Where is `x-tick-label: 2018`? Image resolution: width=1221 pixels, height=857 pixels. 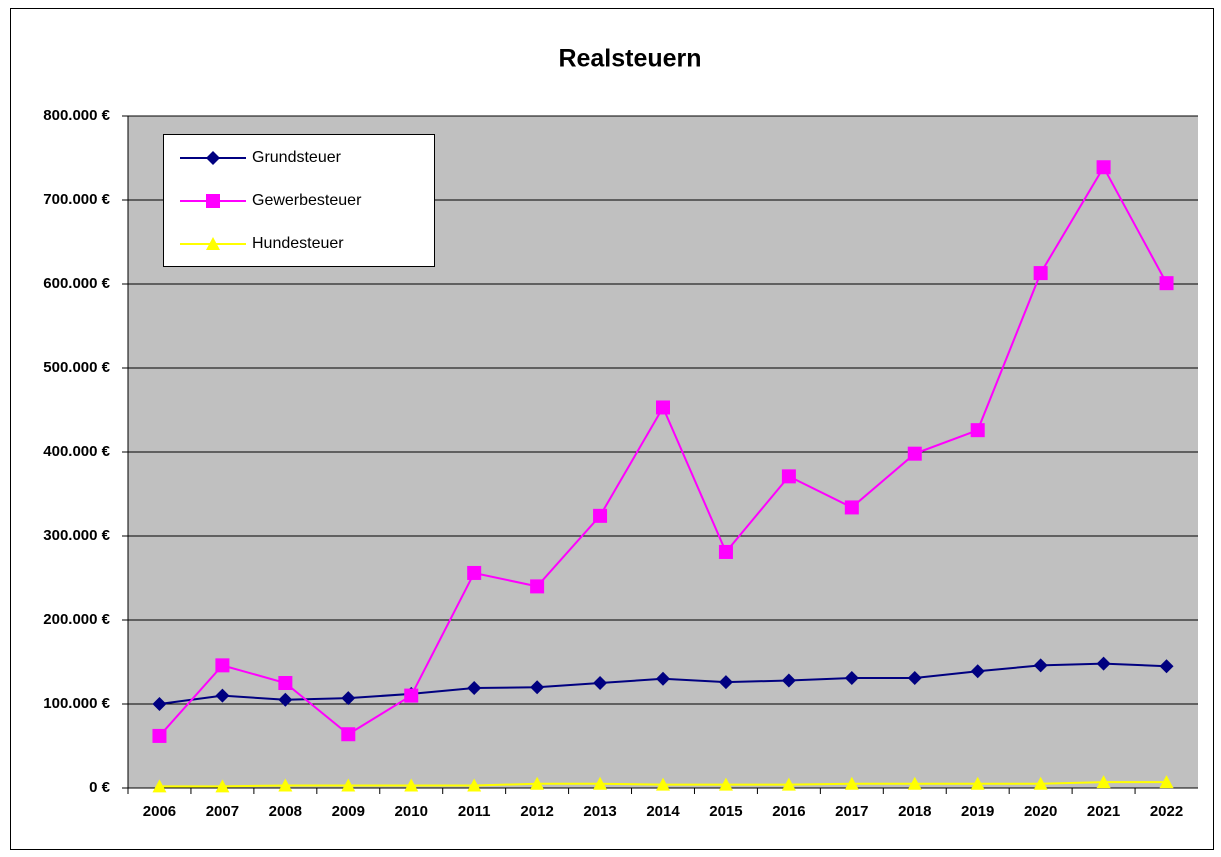 x-tick-label: 2018 is located at coordinates (914, 811).